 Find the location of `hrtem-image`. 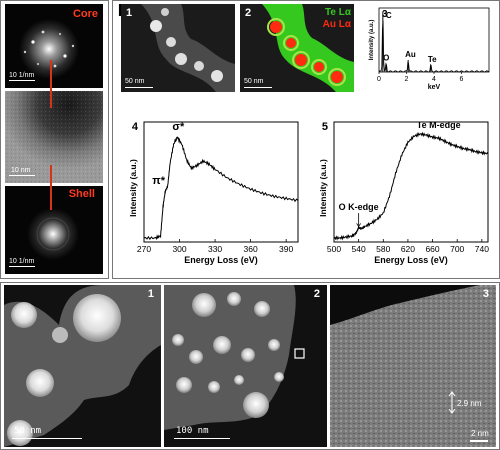

hrtem-image is located at coordinates (54, 137).